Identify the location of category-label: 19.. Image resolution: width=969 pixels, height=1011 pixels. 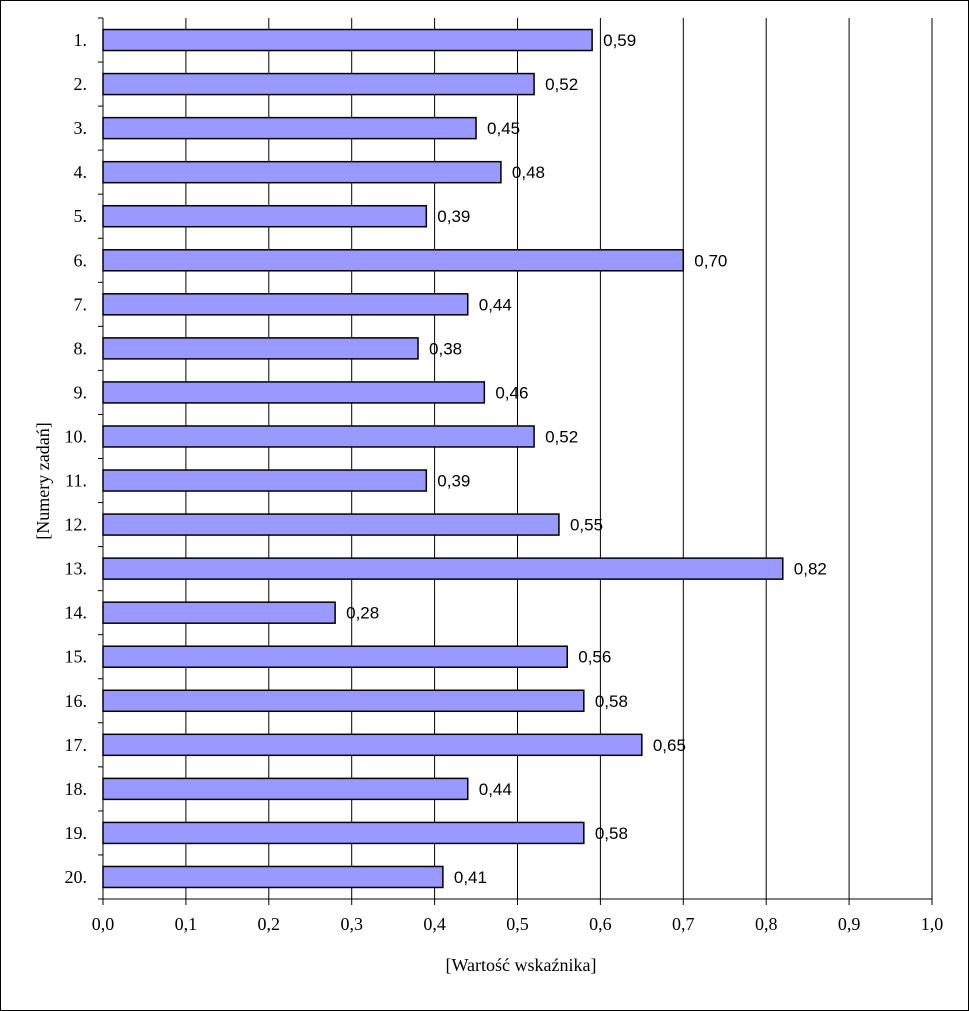
(76, 833).